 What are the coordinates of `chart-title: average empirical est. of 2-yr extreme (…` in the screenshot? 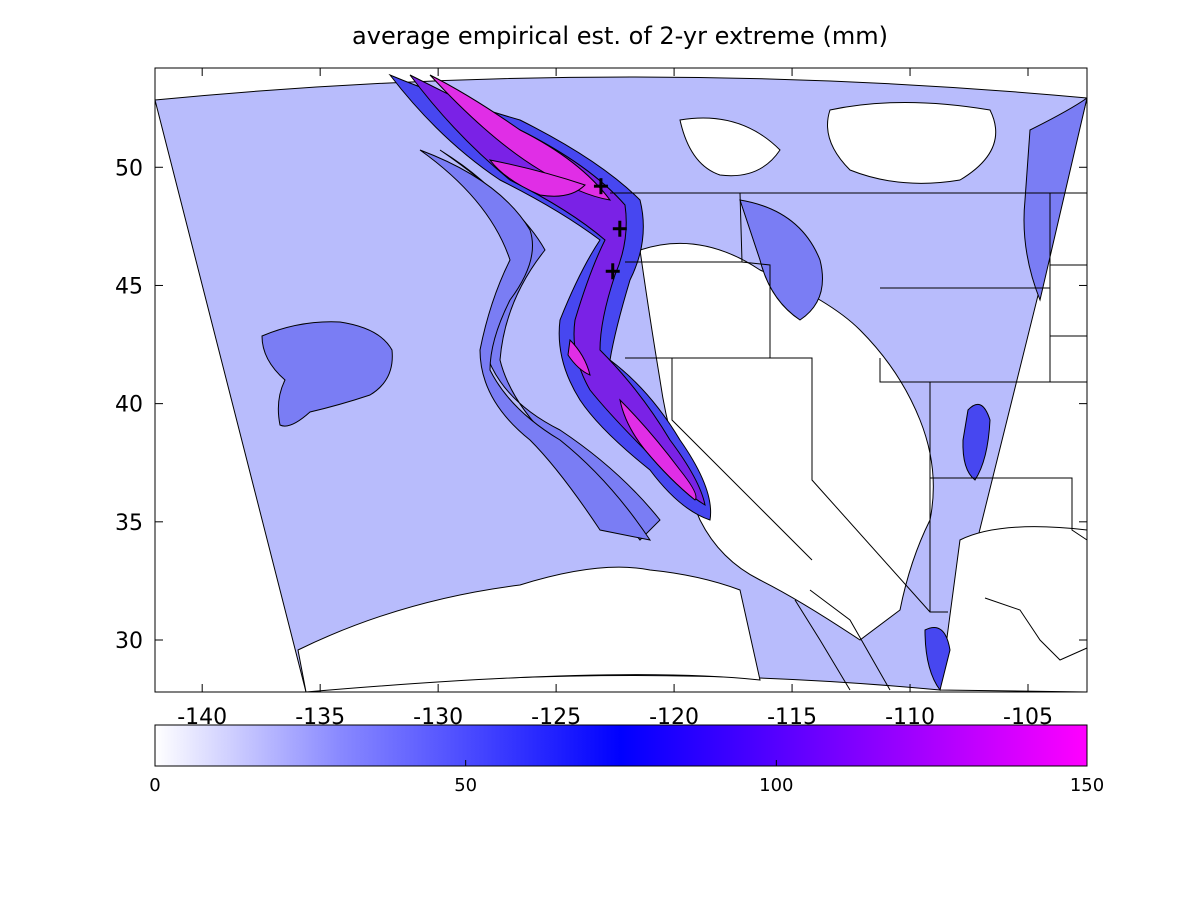 It's located at (620, 36).